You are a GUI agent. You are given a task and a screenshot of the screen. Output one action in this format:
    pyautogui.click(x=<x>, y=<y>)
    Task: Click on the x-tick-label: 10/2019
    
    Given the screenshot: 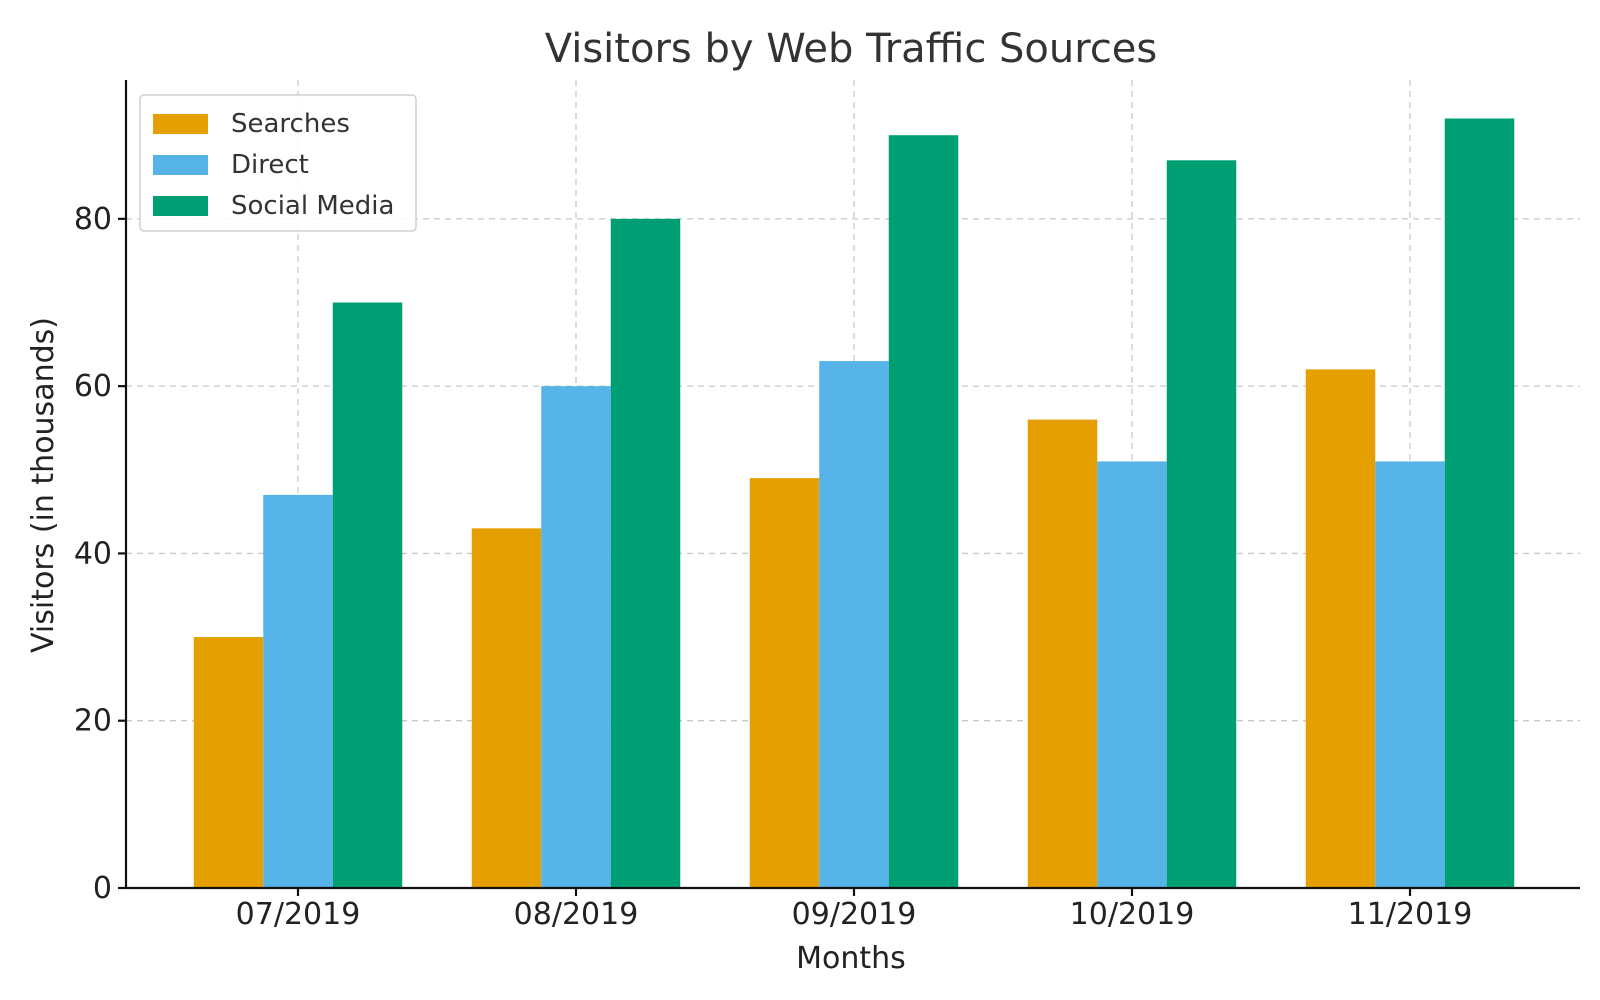 What is the action you would take?
    pyautogui.click(x=1132, y=914)
    